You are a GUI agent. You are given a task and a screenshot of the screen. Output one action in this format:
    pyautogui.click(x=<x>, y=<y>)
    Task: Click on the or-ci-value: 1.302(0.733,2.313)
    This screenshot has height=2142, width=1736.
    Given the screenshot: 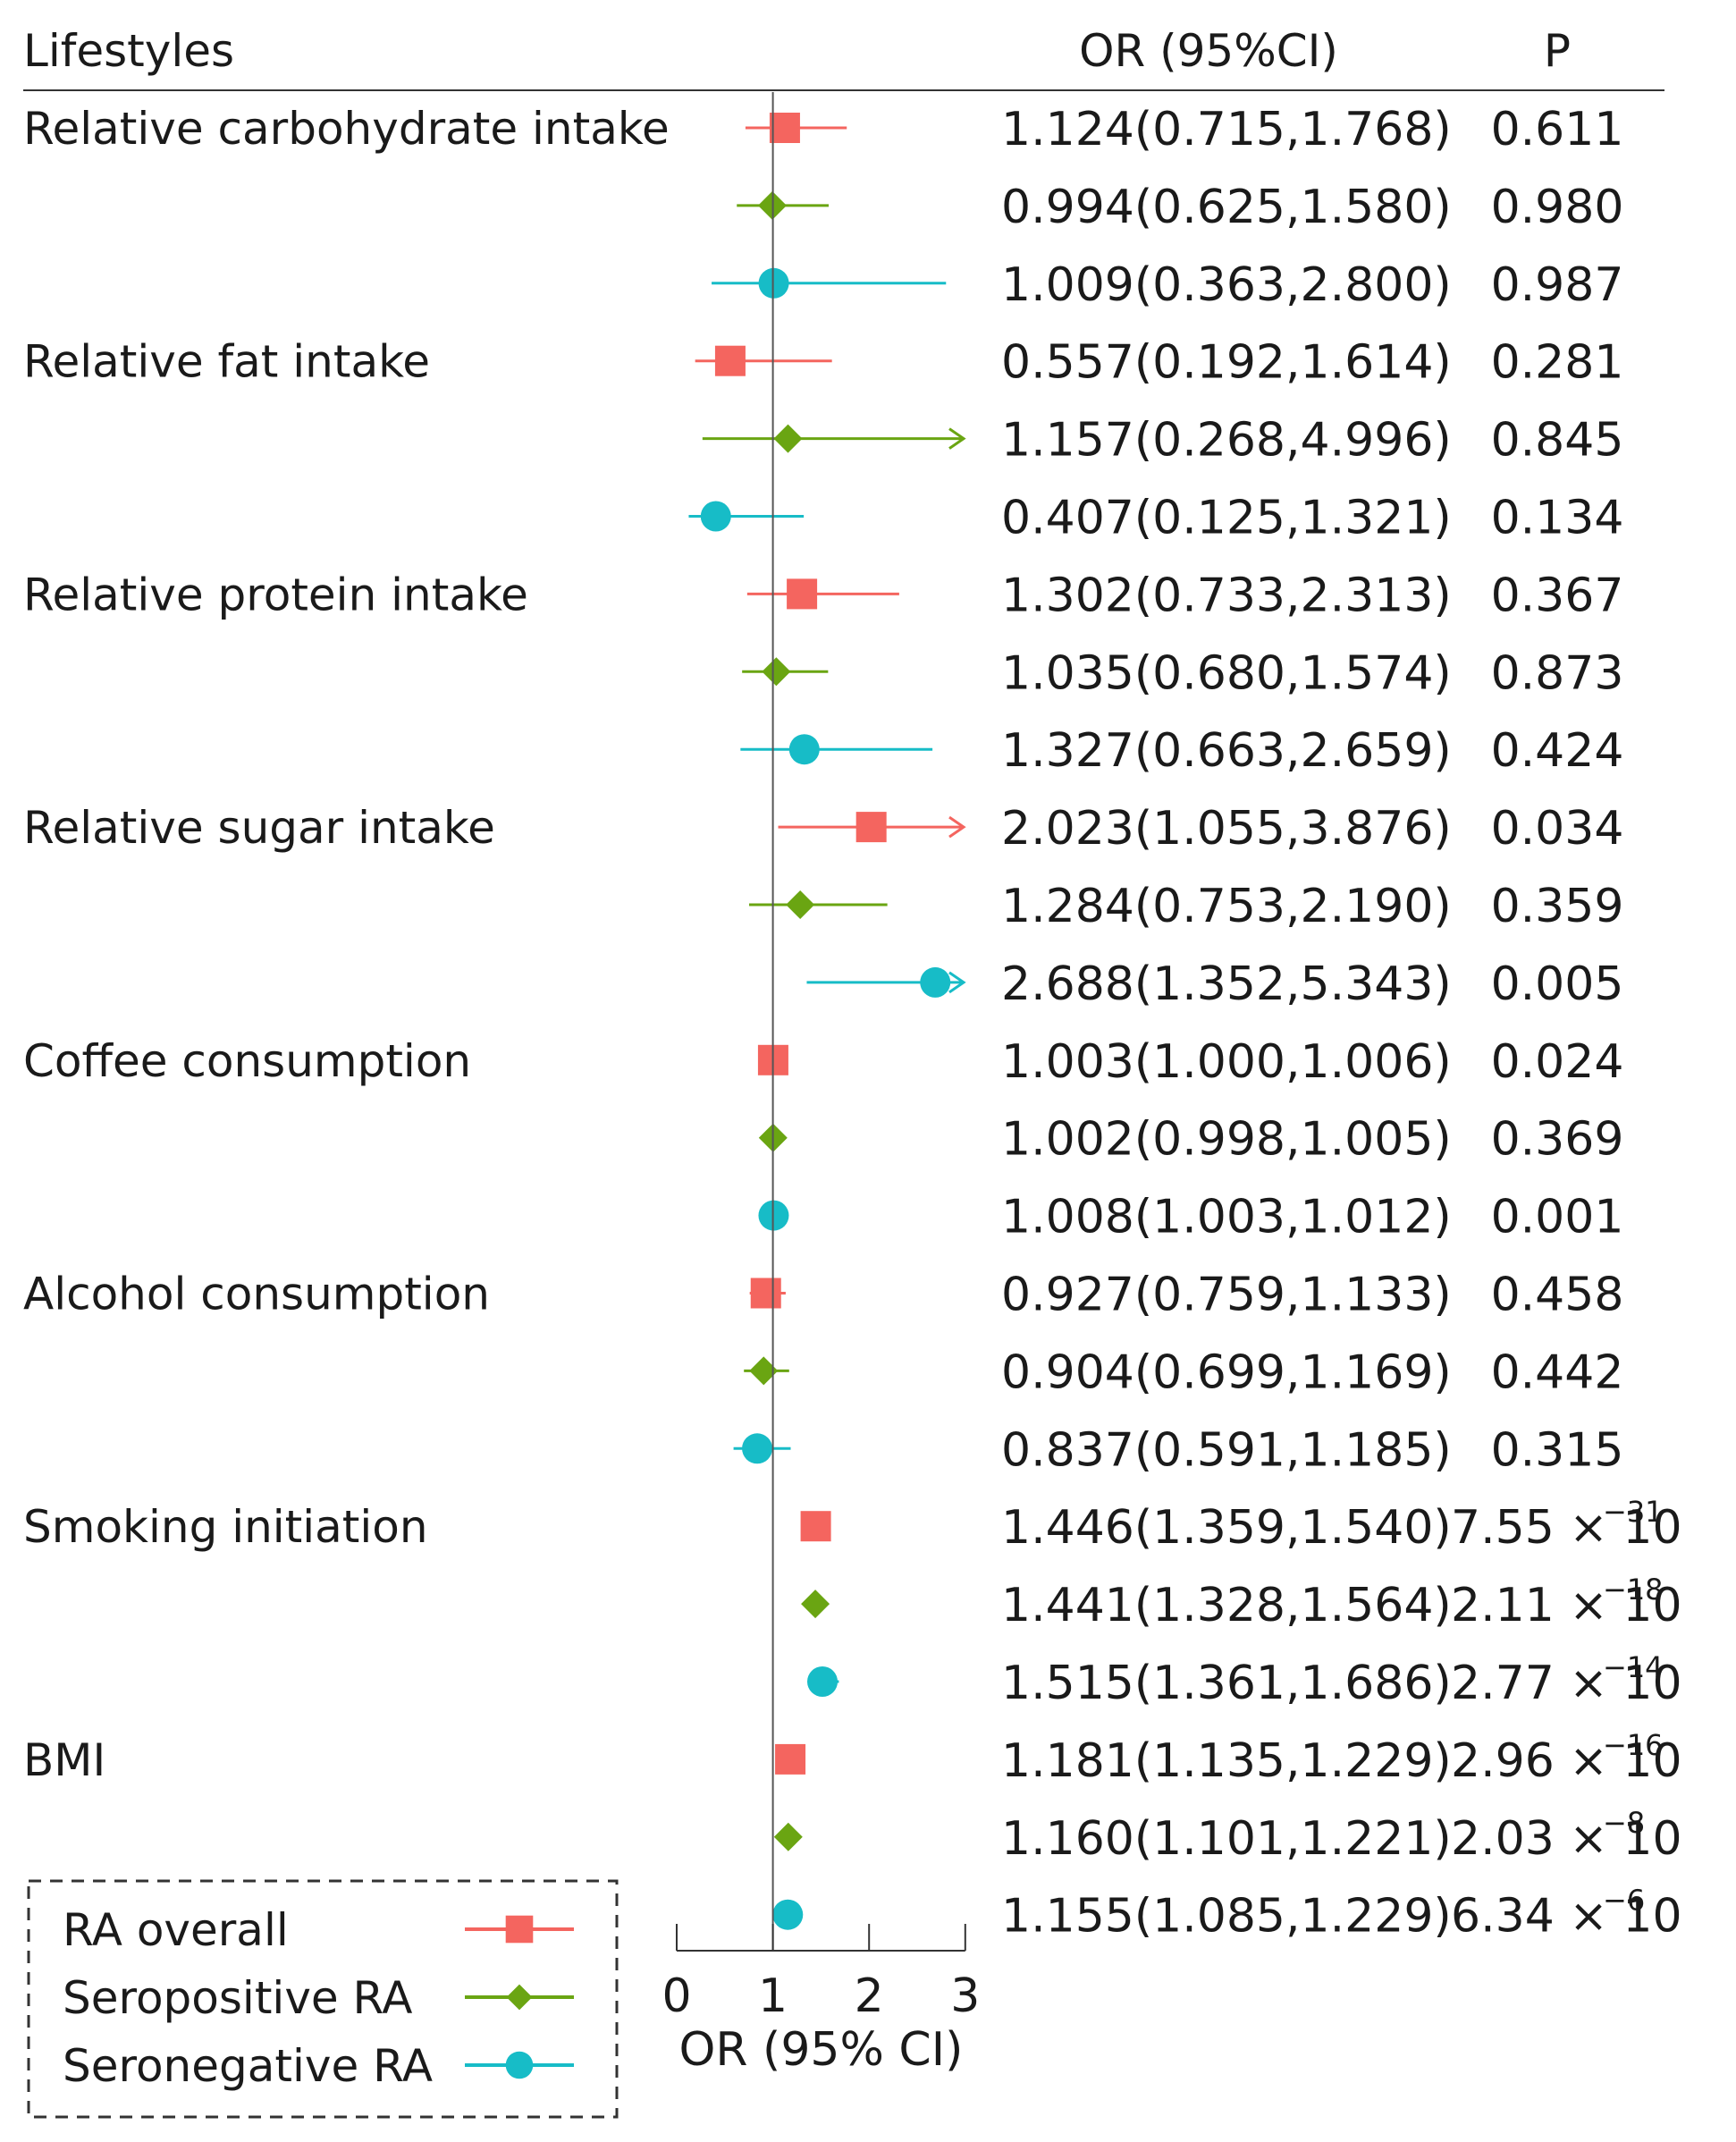 What is the action you would take?
    pyautogui.click(x=1226, y=595)
    